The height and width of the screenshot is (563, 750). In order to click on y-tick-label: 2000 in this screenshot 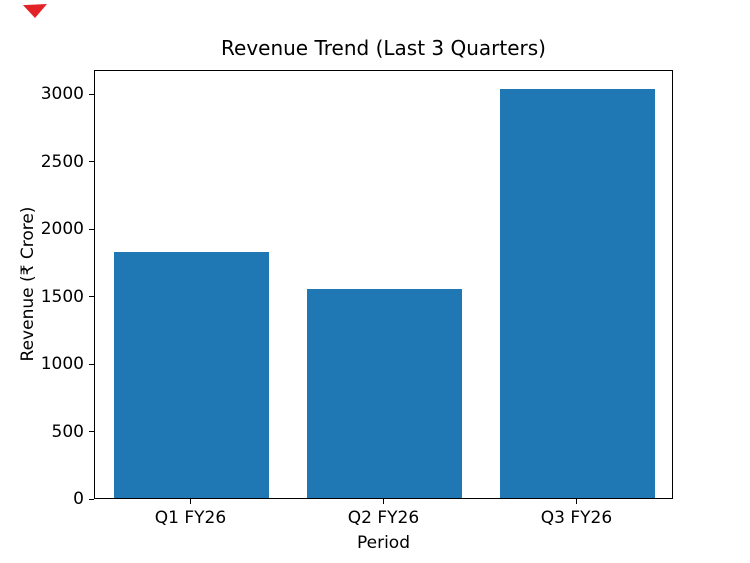, I will do `click(62, 229)`.